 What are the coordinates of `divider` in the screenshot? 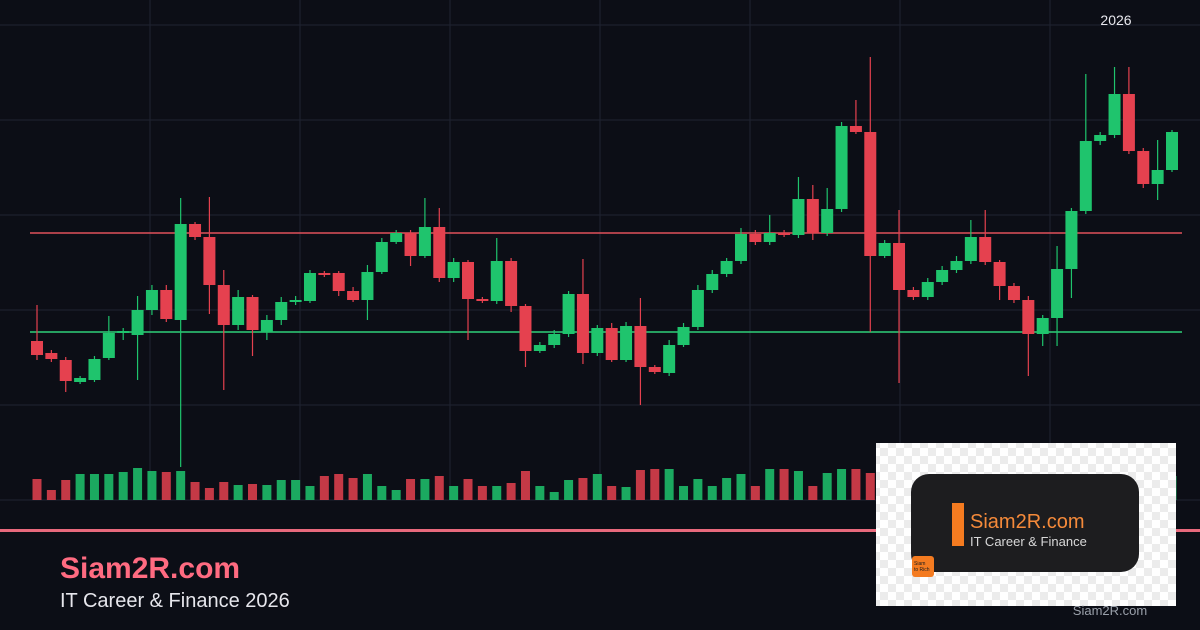 It's located at (600, 530).